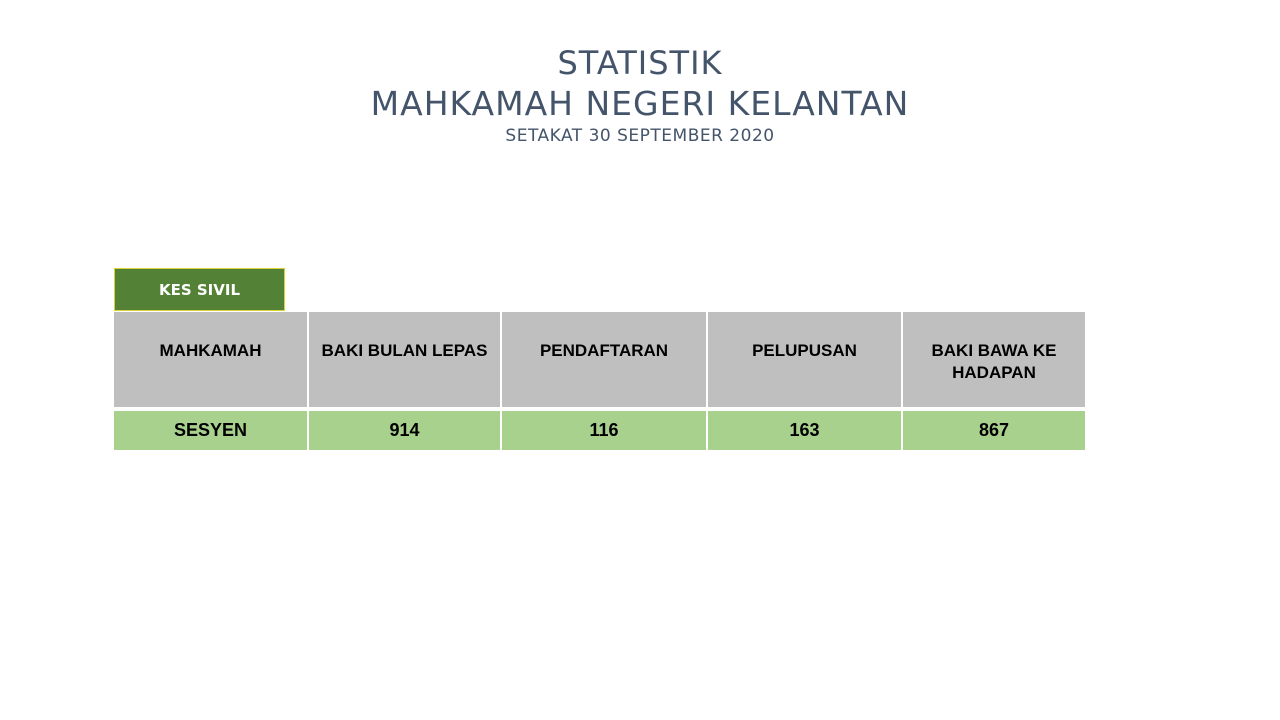 The height and width of the screenshot is (720, 1280). What do you see at coordinates (405, 429) in the screenshot?
I see `cell-baki-bulan-lepas: 914` at bounding box center [405, 429].